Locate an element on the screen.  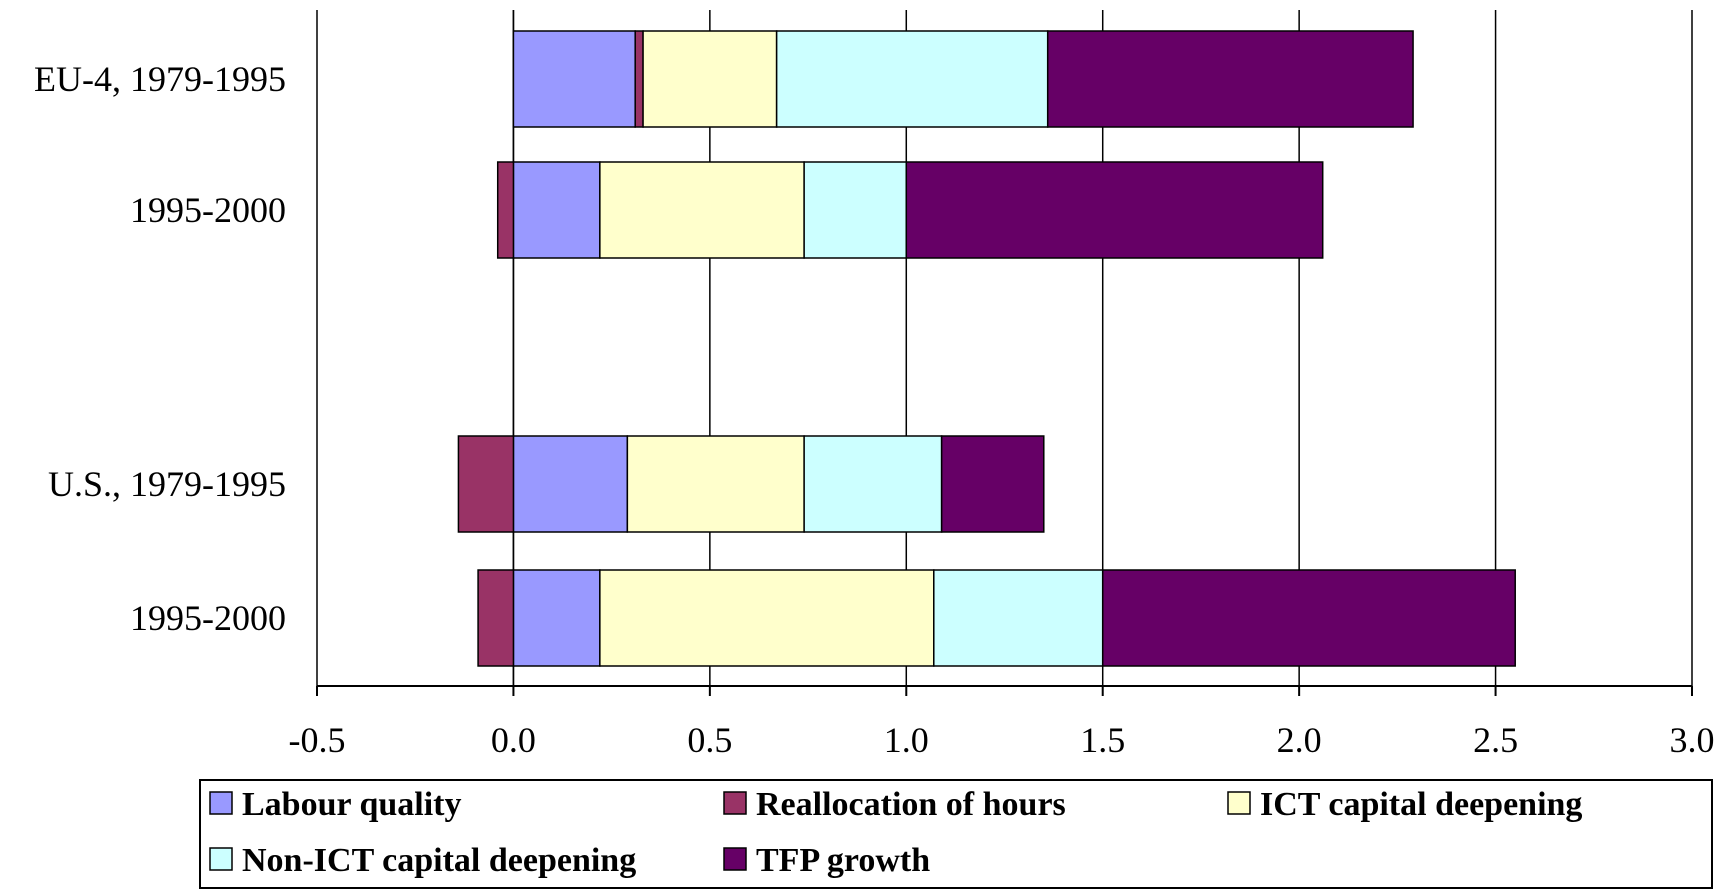
x-tick-label: -0.5 is located at coordinates (317, 740).